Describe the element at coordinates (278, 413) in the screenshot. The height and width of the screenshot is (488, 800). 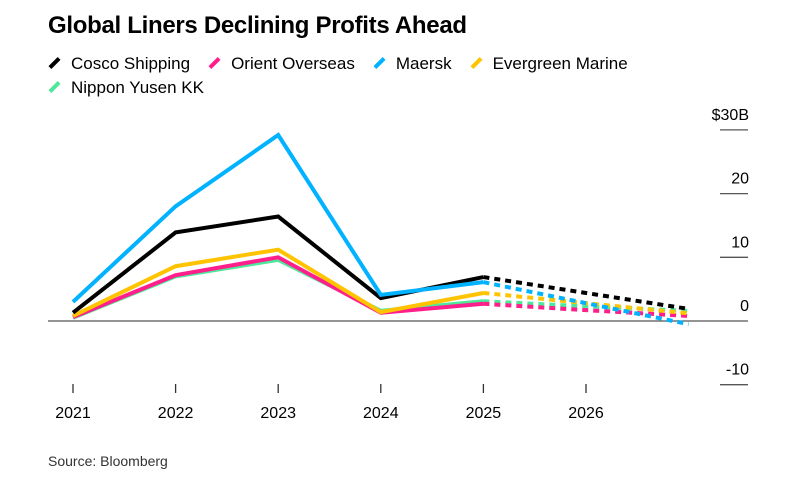
I see `x-tick-label: 2023` at that location.